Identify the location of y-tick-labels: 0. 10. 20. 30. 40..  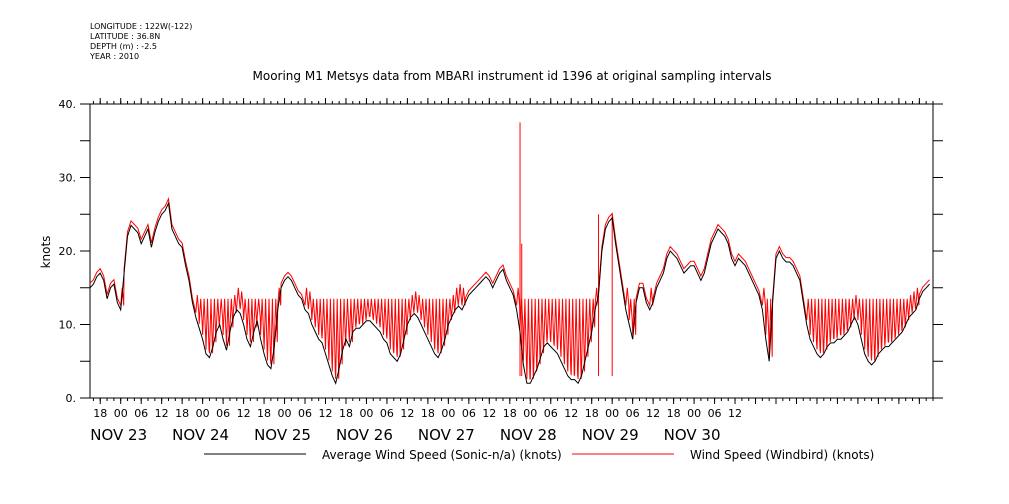
(68, 251).